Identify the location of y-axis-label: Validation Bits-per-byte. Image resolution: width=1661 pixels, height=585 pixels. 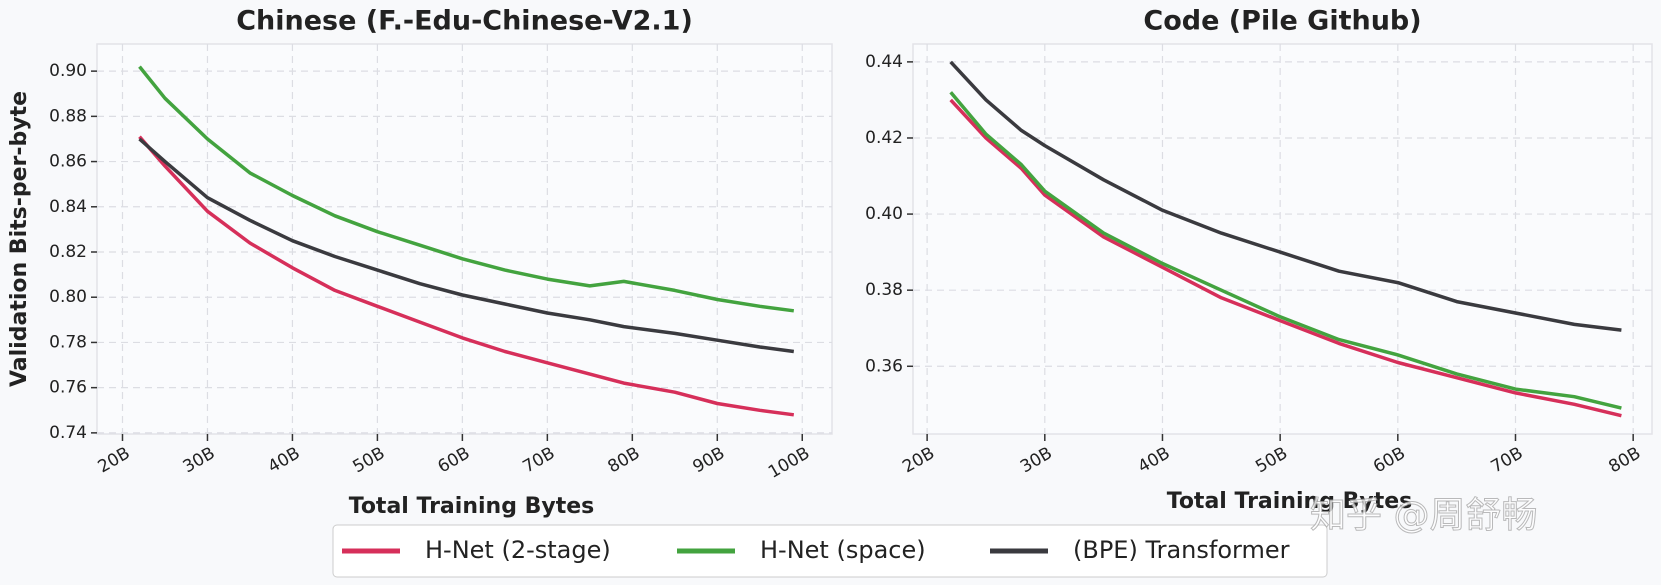
(19, 239).